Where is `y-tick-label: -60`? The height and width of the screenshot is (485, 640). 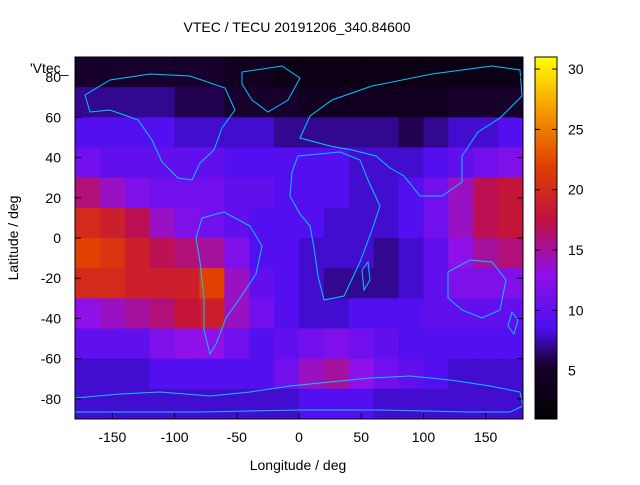
y-tick-label: -60 is located at coordinates (51, 359).